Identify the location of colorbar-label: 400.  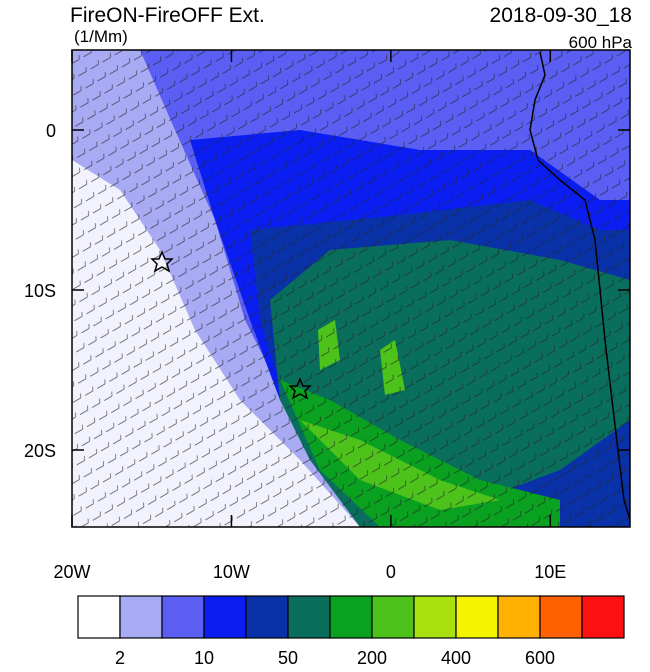
(456, 657).